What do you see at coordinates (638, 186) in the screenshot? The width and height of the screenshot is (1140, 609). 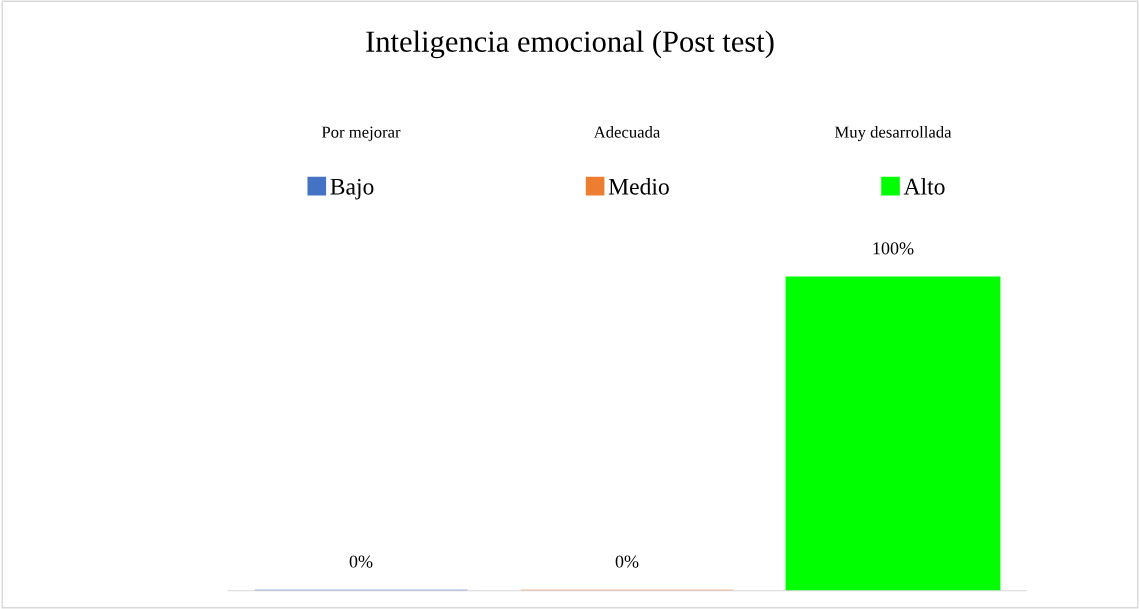 I see `legend-label: Medio` at bounding box center [638, 186].